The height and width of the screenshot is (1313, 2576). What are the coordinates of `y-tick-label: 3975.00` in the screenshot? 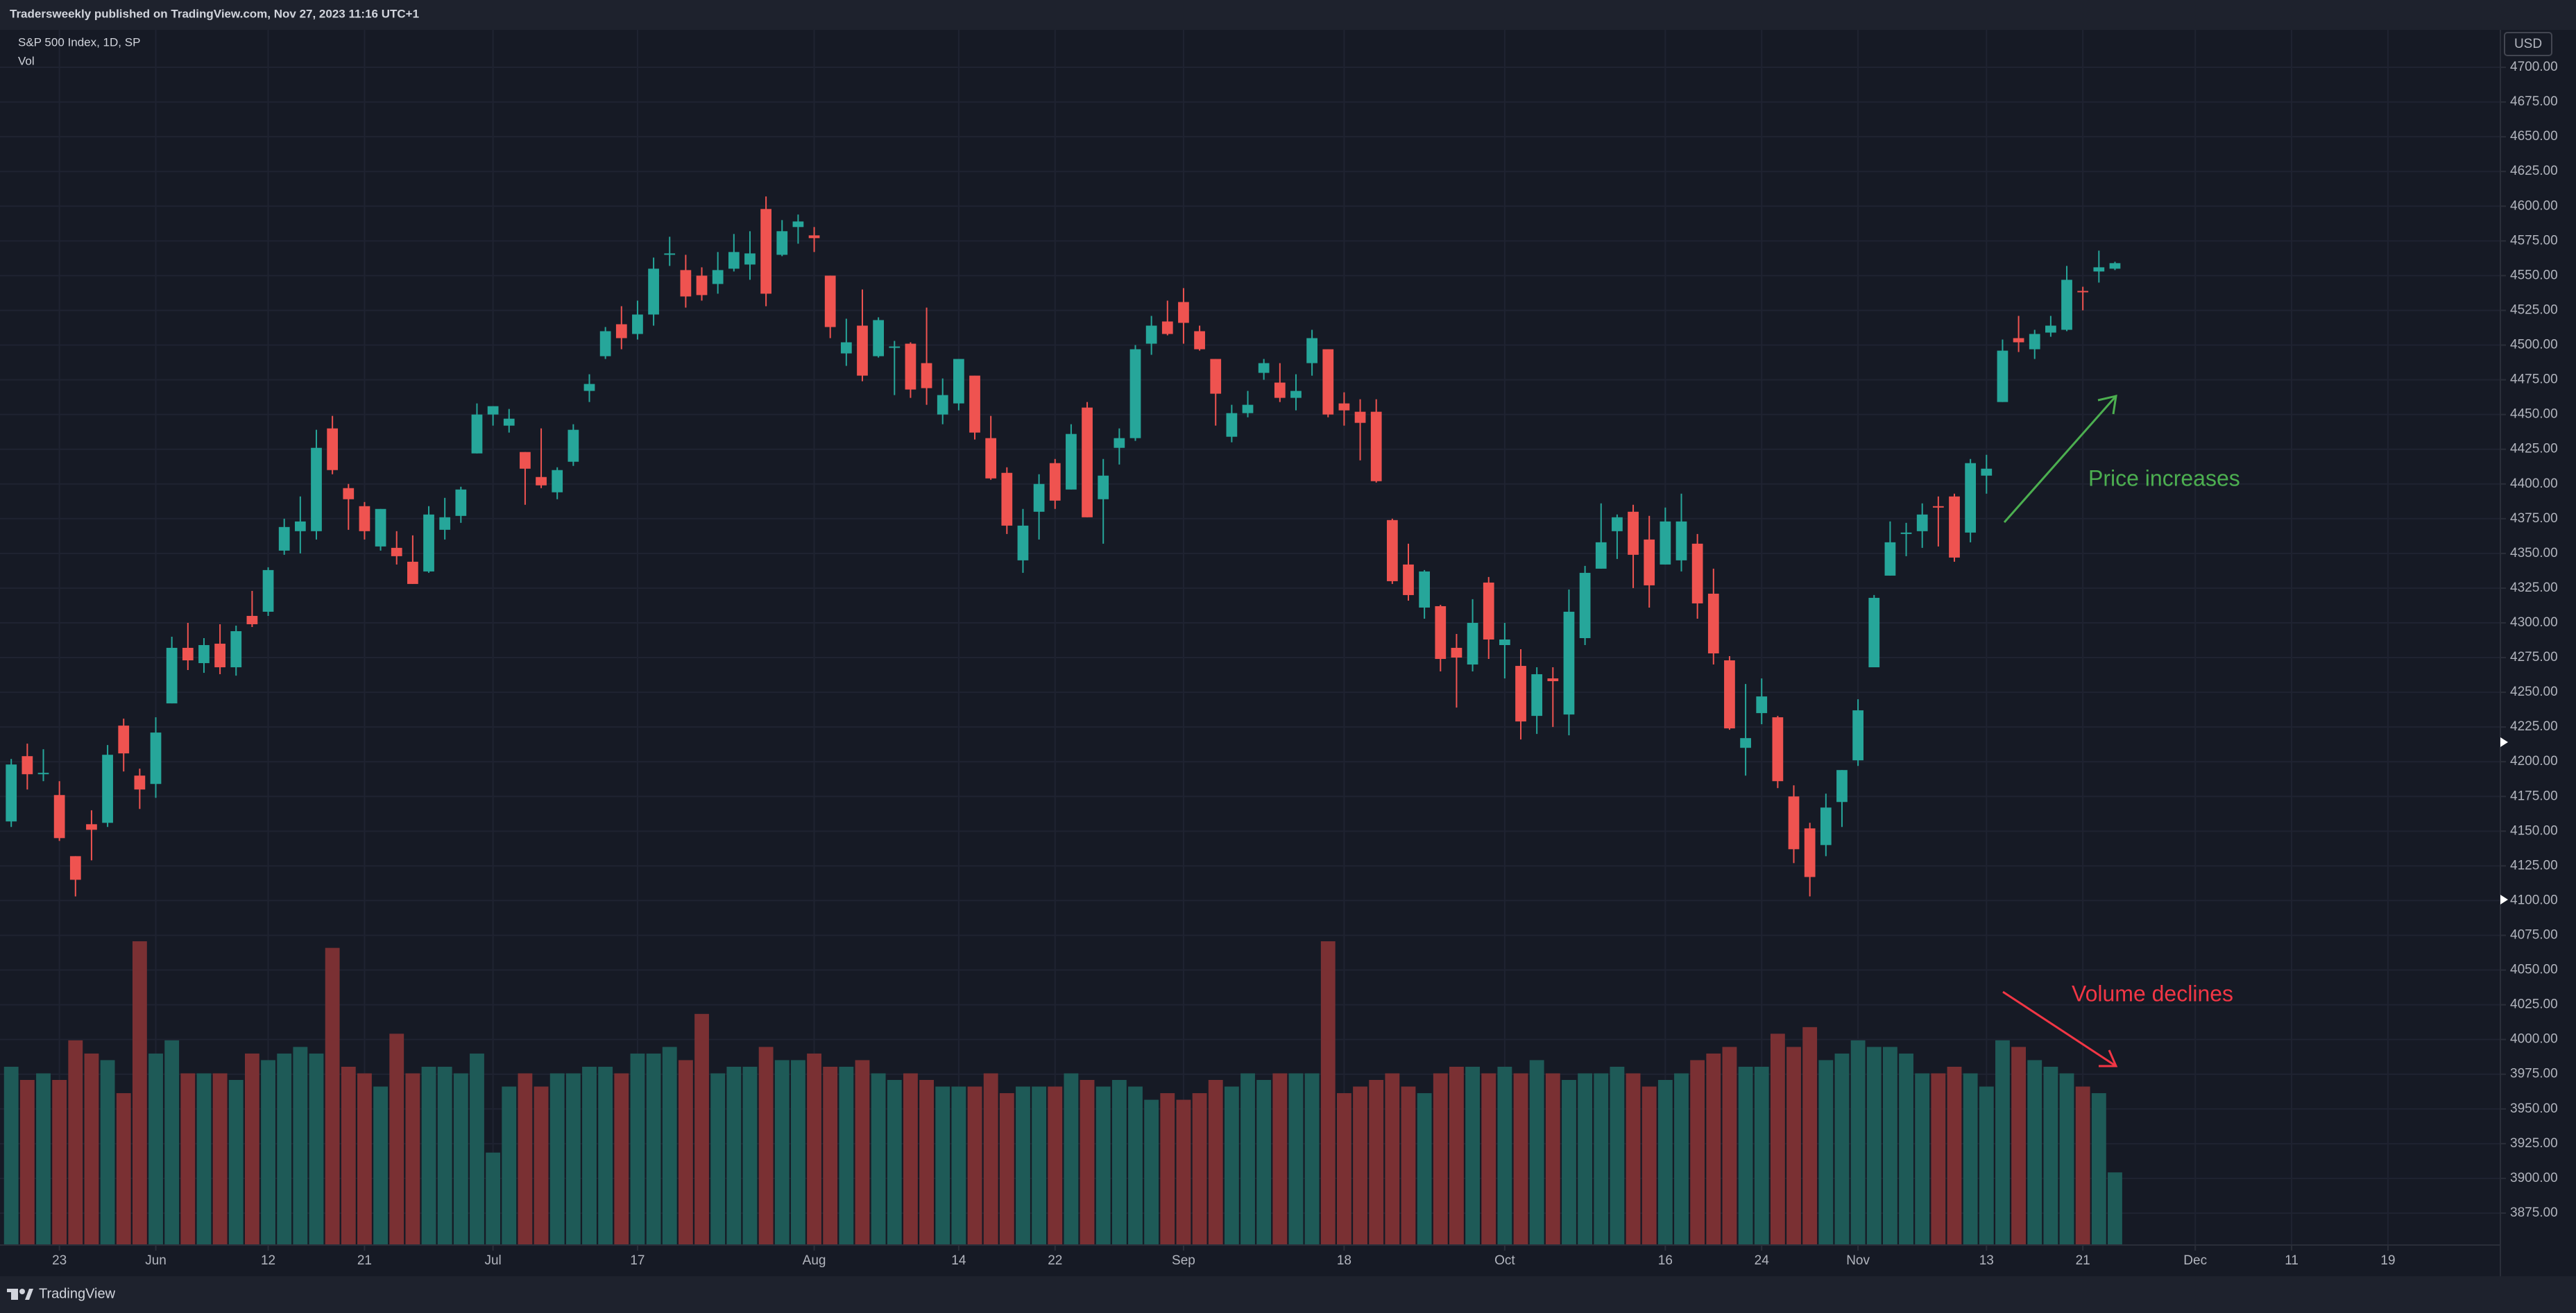 It's located at (2534, 1074).